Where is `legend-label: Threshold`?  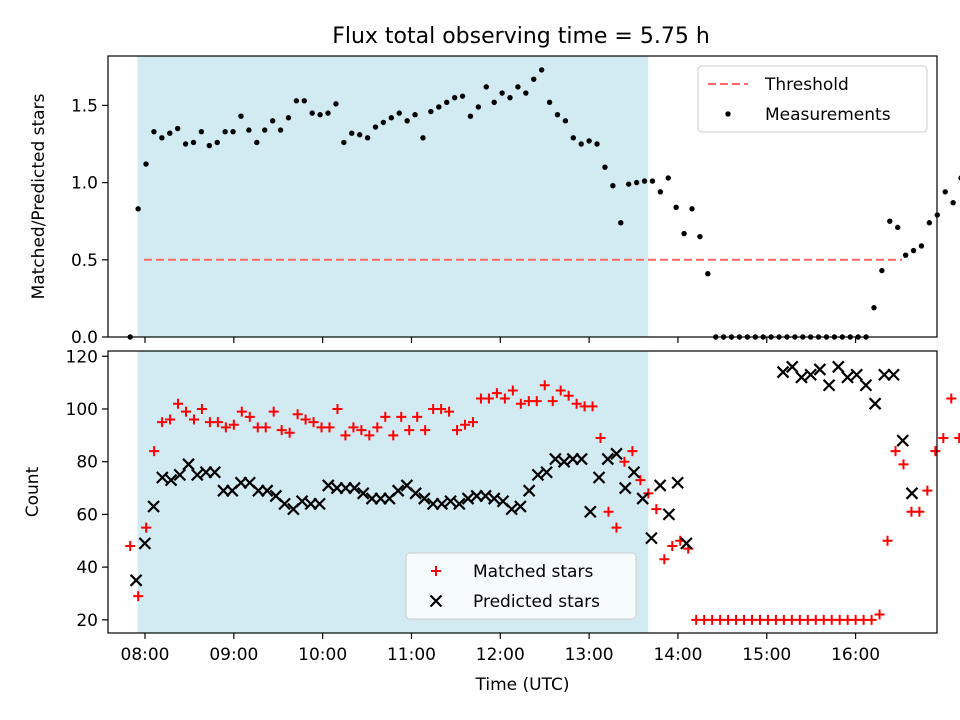
legend-label: Threshold is located at coordinates (806, 85).